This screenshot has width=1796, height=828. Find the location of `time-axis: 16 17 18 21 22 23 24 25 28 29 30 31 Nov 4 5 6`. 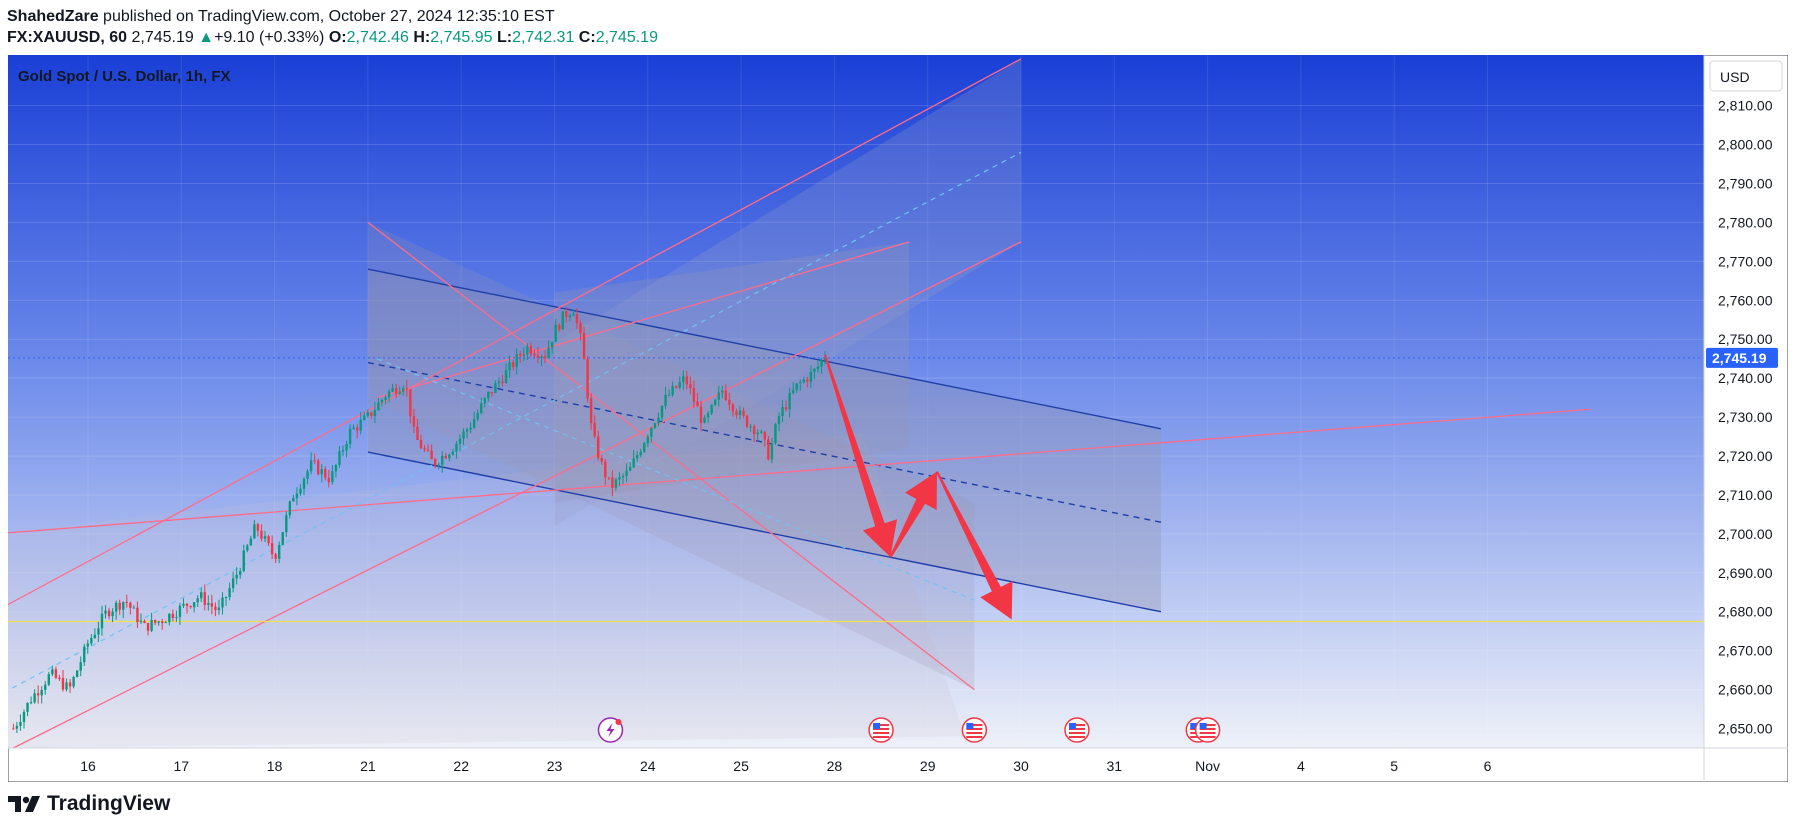

time-axis: 16 17 18 21 22 23 24 25 28 29 30 31 Nov 4 5 6 is located at coordinates (785, 766).